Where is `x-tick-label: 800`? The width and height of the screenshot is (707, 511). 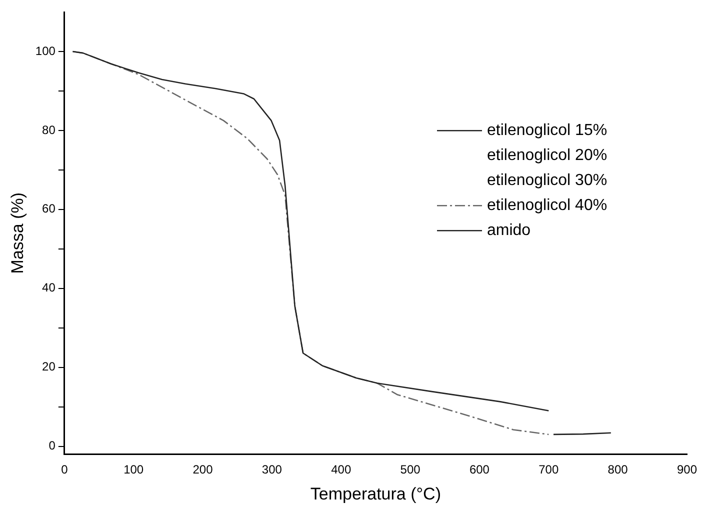 x-tick-label: 800 is located at coordinates (618, 469).